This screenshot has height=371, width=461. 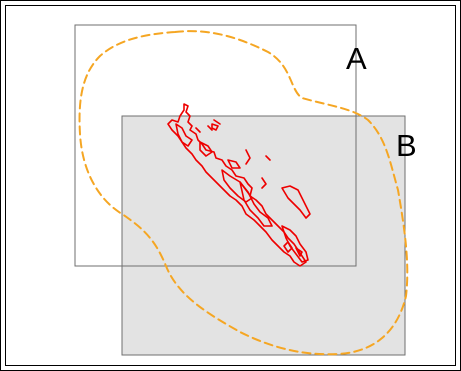 What do you see at coordinates (406, 145) in the screenshot?
I see `box-b-label: B` at bounding box center [406, 145].